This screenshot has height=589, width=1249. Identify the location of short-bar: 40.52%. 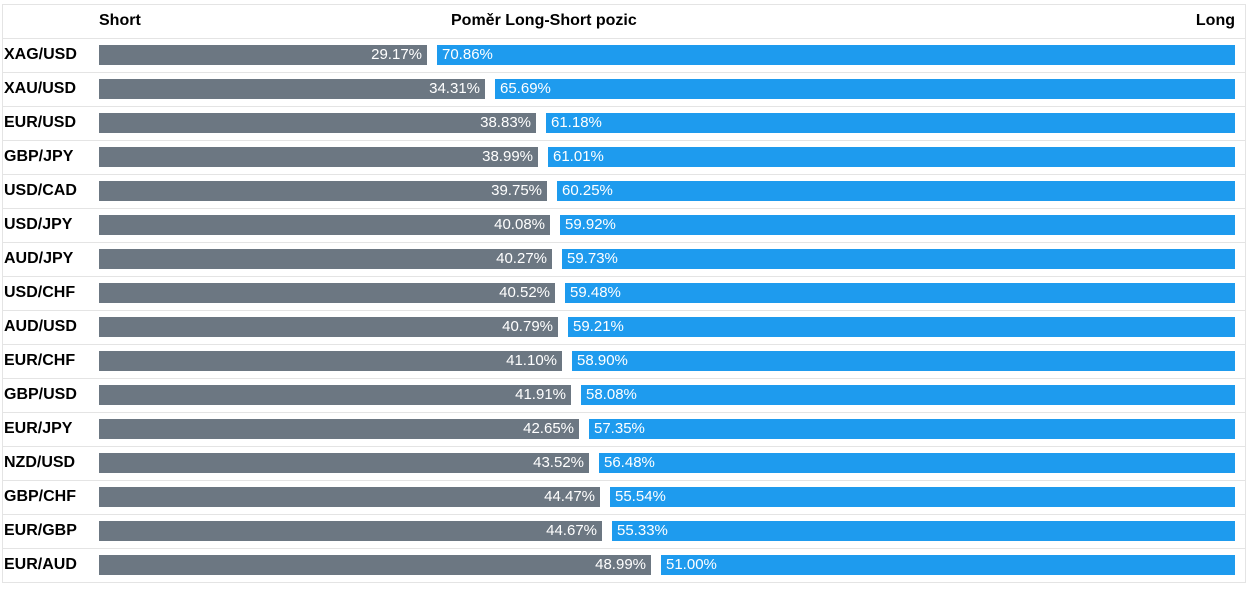
(327, 293).